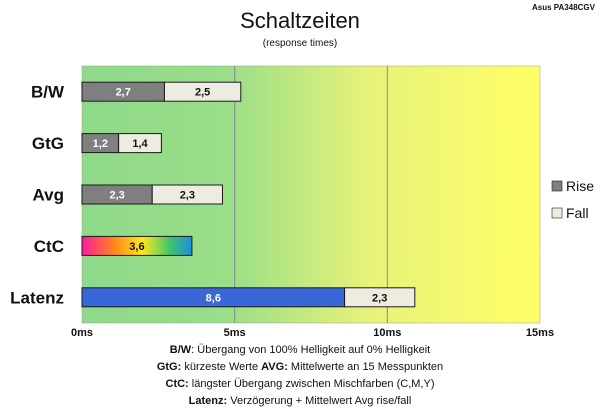 The height and width of the screenshot is (415, 600). I want to click on bar-latenz-fall-label: 2,3, so click(379, 298).